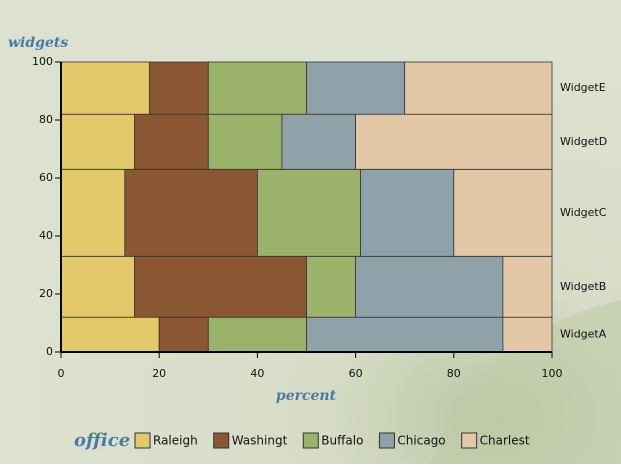 Image resolution: width=621 pixels, height=468 pixels. I want to click on x-tick-label: 80, so click(454, 373).